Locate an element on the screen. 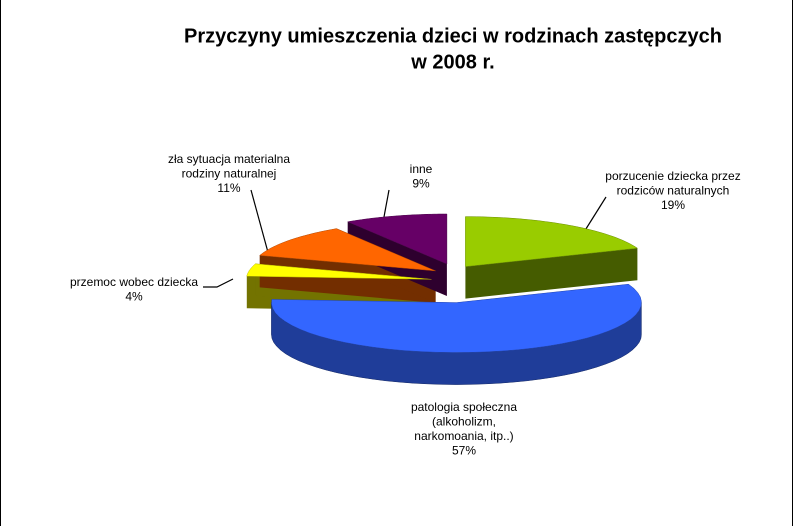  value-label: 4% is located at coordinates (134, 297).